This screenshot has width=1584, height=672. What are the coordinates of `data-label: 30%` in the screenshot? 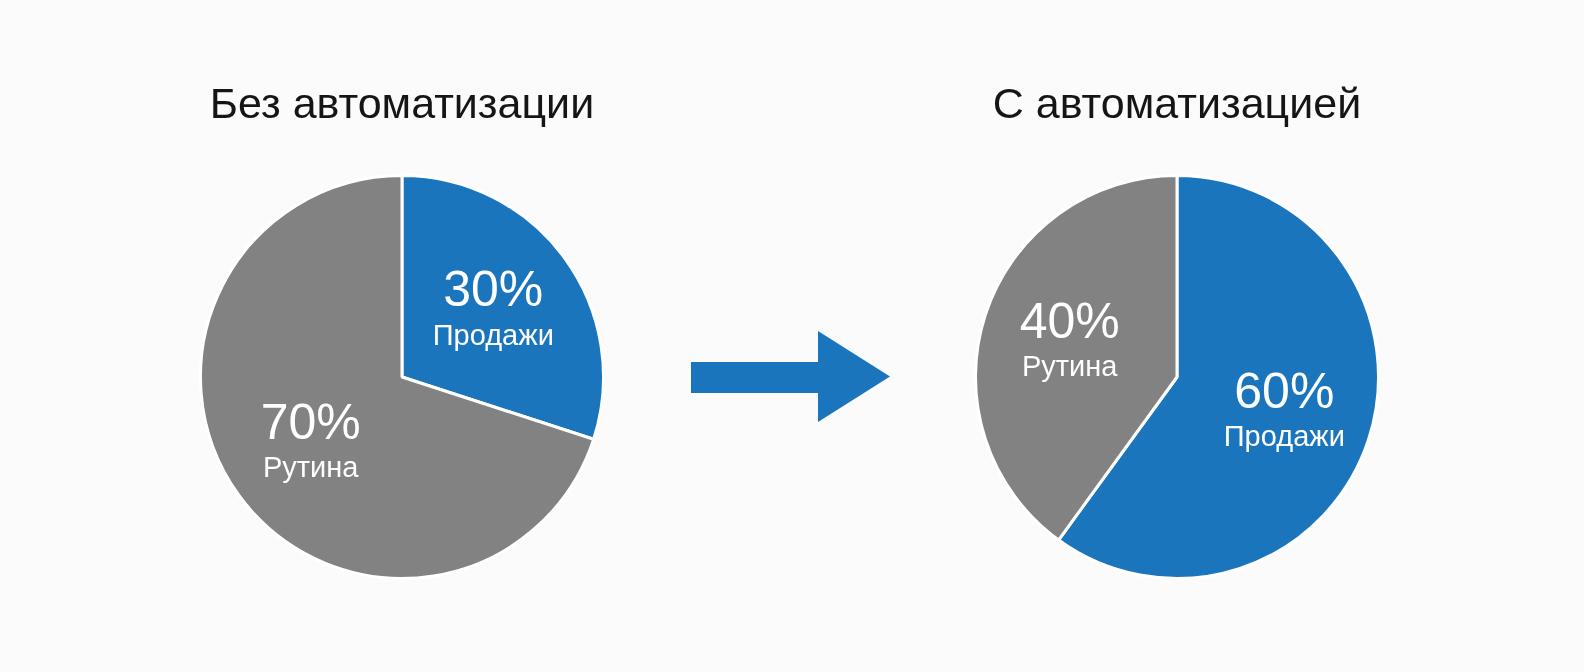 It's located at (493, 289).